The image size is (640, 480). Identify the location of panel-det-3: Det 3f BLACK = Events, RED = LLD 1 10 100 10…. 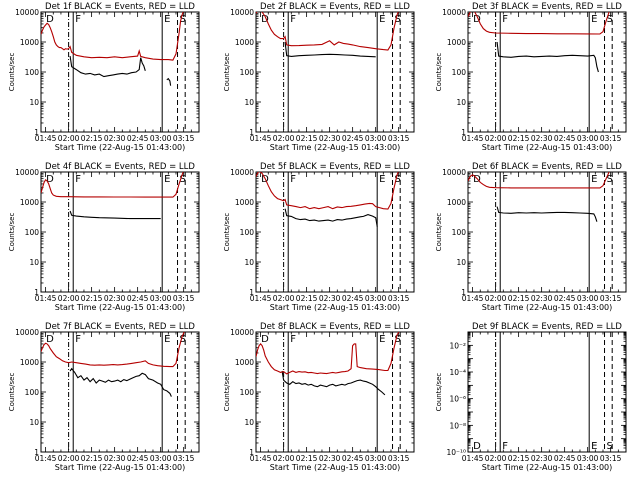
(531, 77).